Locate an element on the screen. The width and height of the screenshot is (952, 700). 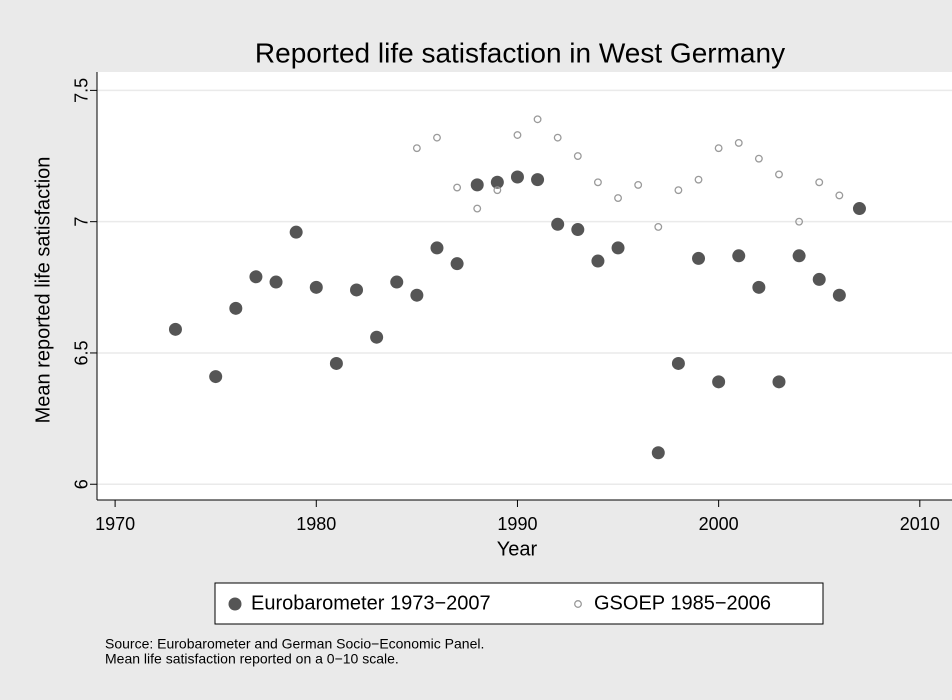
y-tick-label: 7 is located at coordinates (82, 222).